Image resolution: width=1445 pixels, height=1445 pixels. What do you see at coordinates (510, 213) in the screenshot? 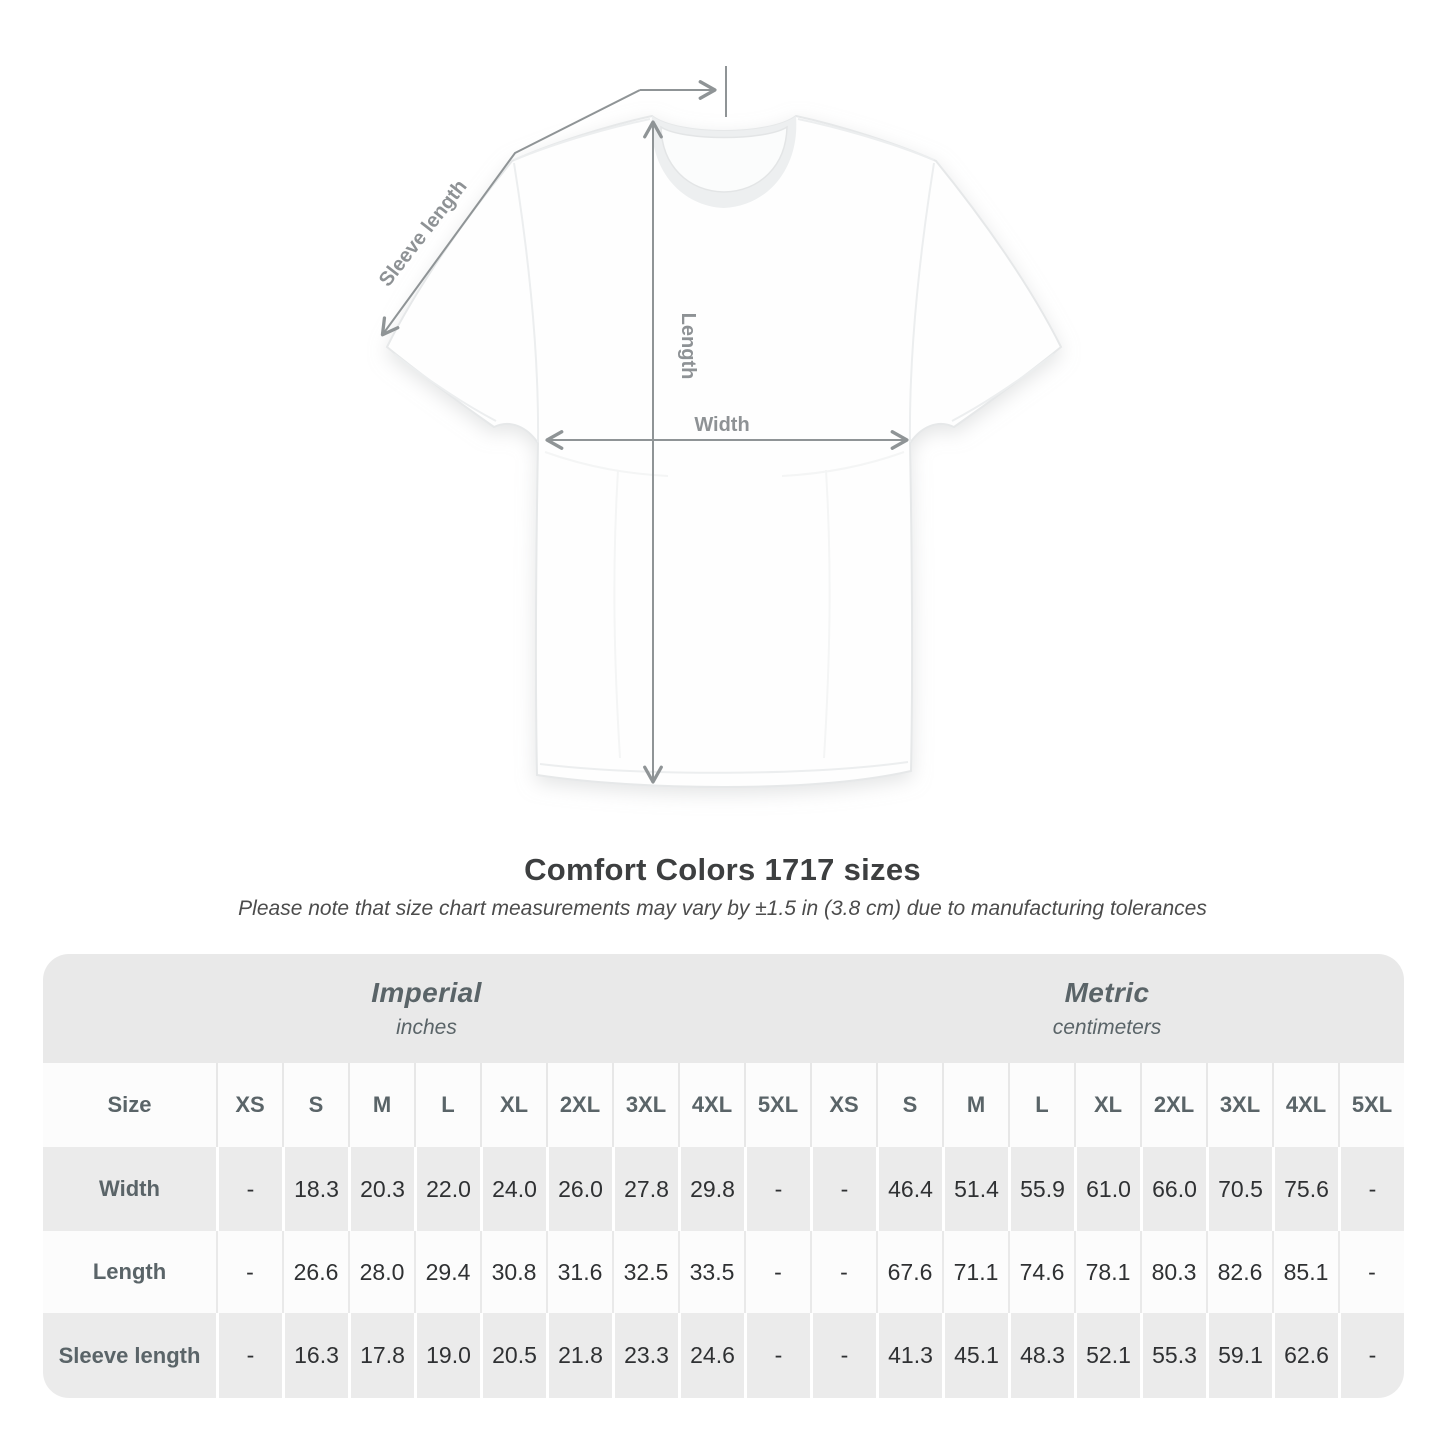
I see `sleeve-arrow-diagonal` at bounding box center [510, 213].